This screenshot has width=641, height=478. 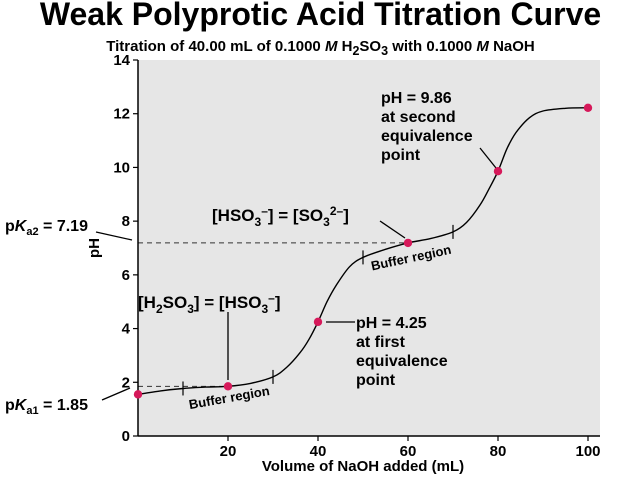 I want to click on pka2-sub: a2, so click(x=32, y=232).